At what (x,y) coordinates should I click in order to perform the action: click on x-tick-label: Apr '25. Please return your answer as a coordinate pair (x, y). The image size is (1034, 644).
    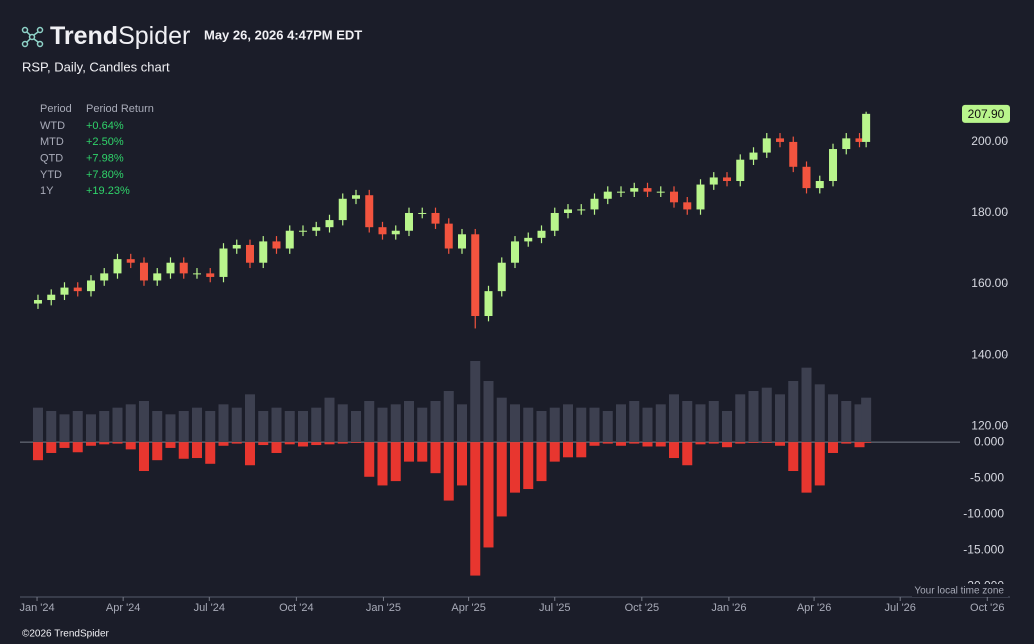
    Looking at the image, I should click on (468, 608).